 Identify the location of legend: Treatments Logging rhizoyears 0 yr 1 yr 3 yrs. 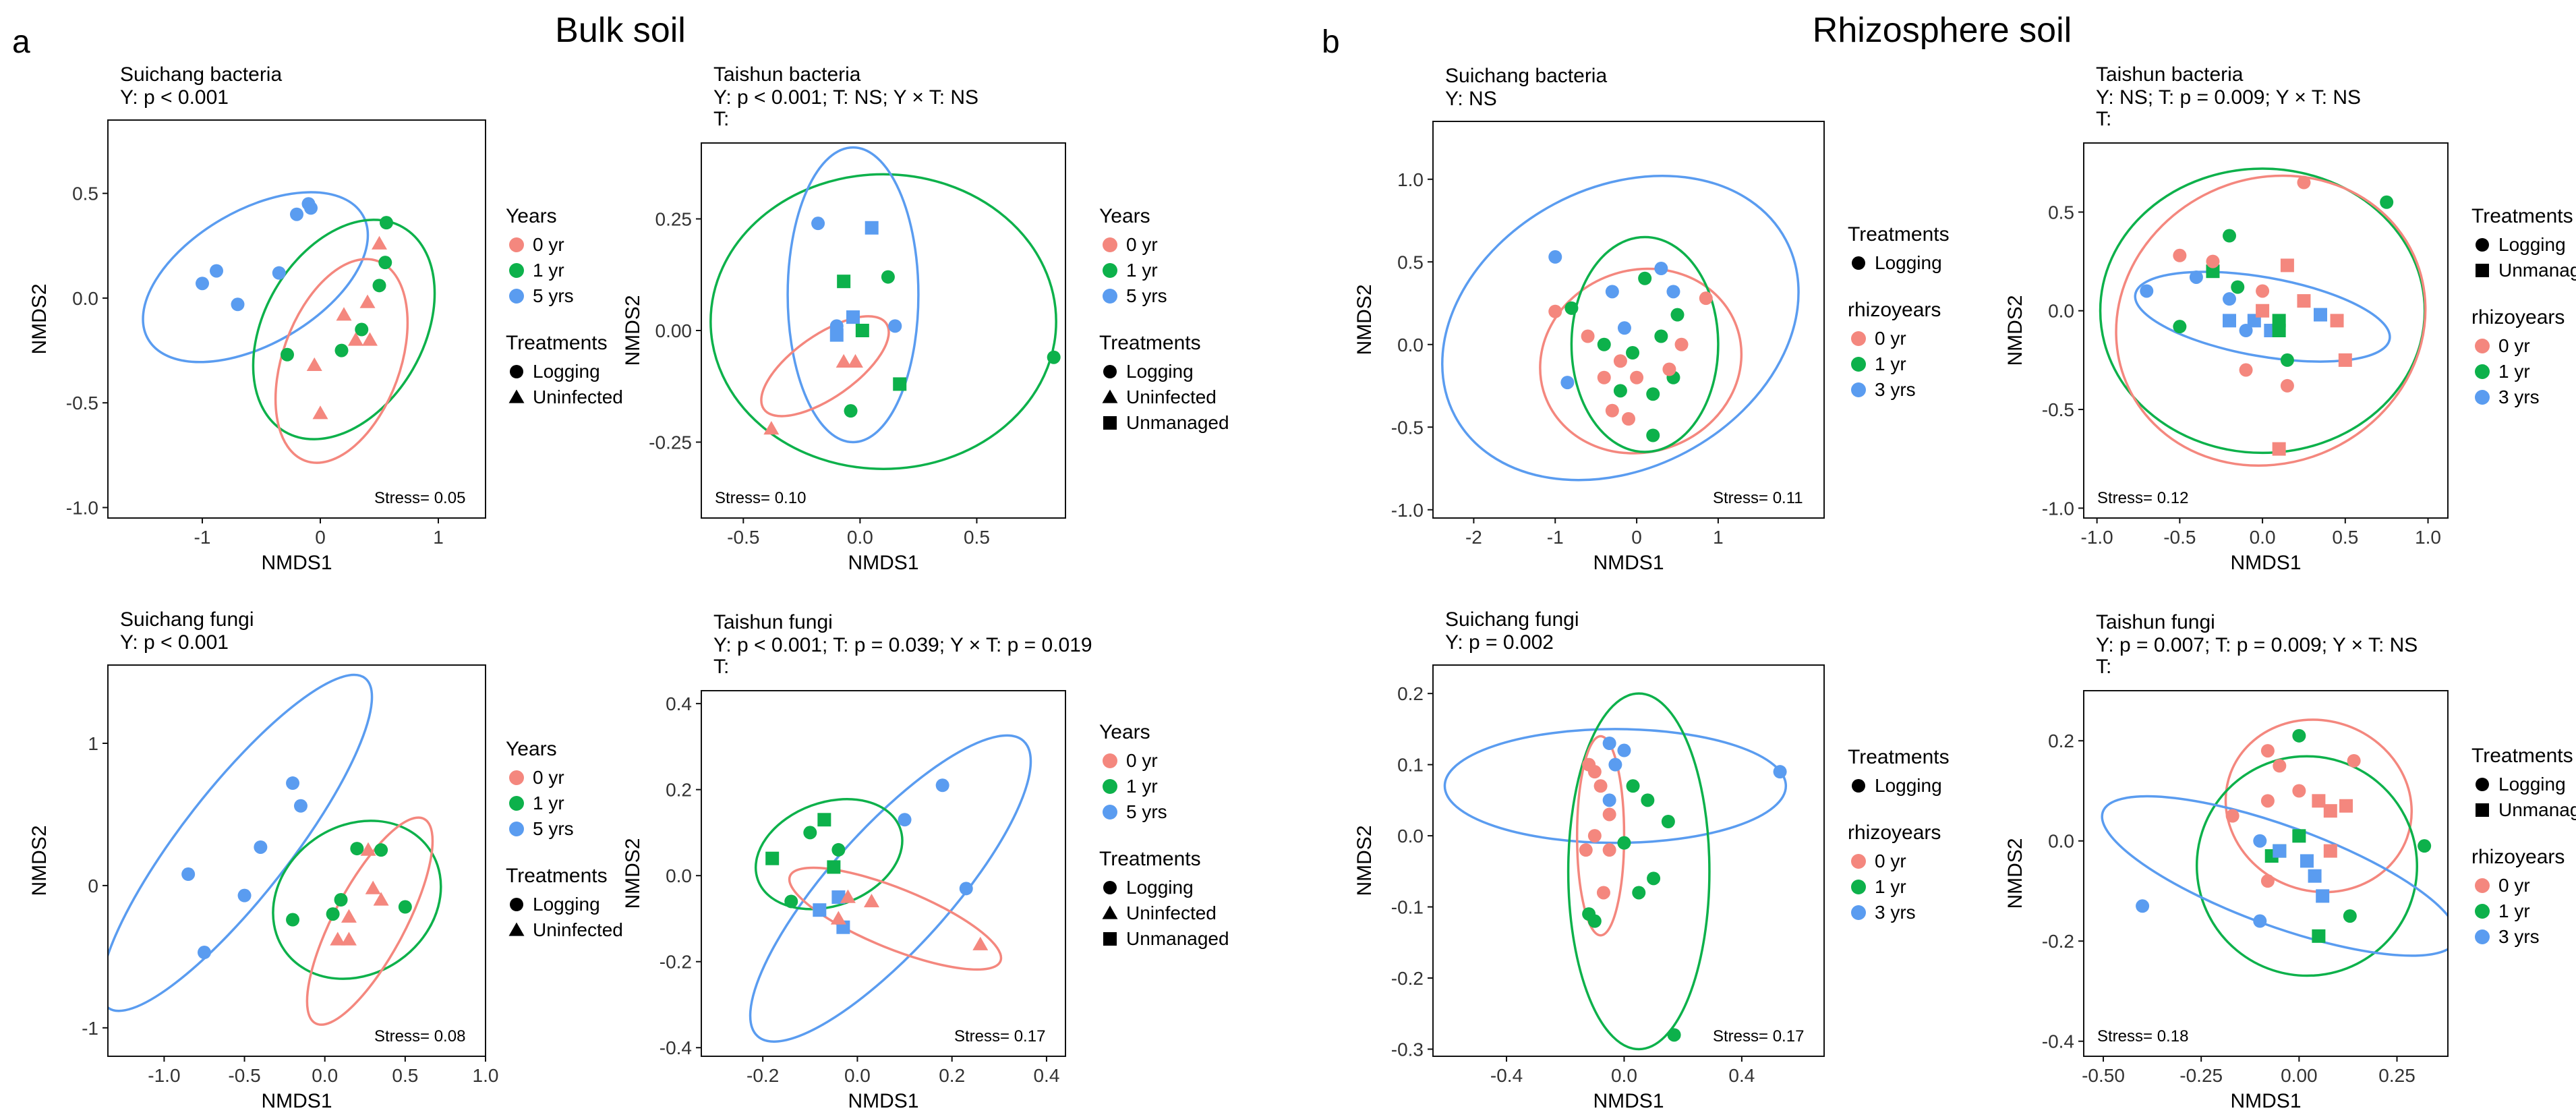
(1899, 311).